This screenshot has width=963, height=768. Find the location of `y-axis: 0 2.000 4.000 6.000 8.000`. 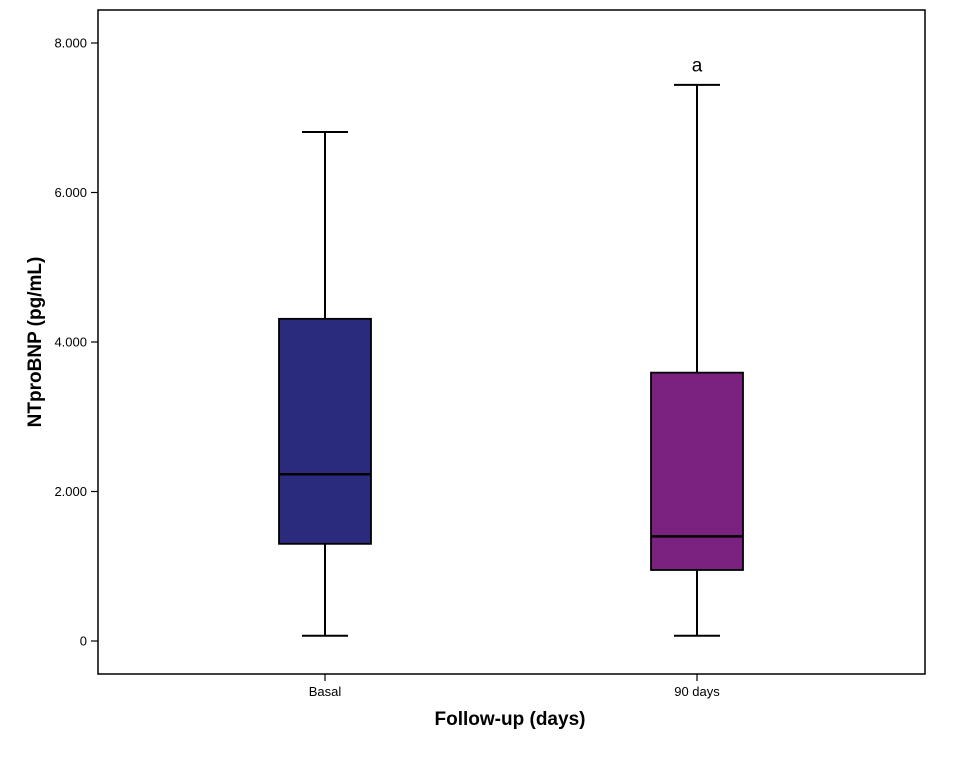

y-axis: 0 2.000 4.000 6.000 8.000 is located at coordinates (76, 342).